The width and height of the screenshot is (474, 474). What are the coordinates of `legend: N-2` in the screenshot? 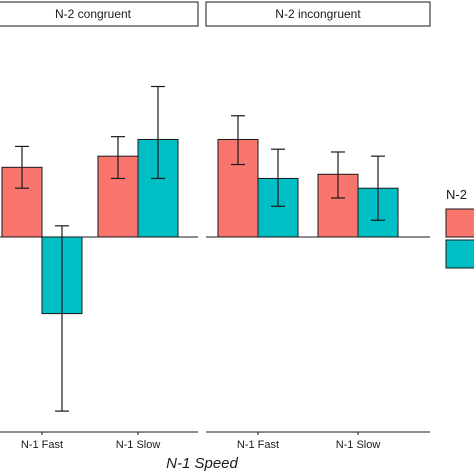 It's located at (459, 228).